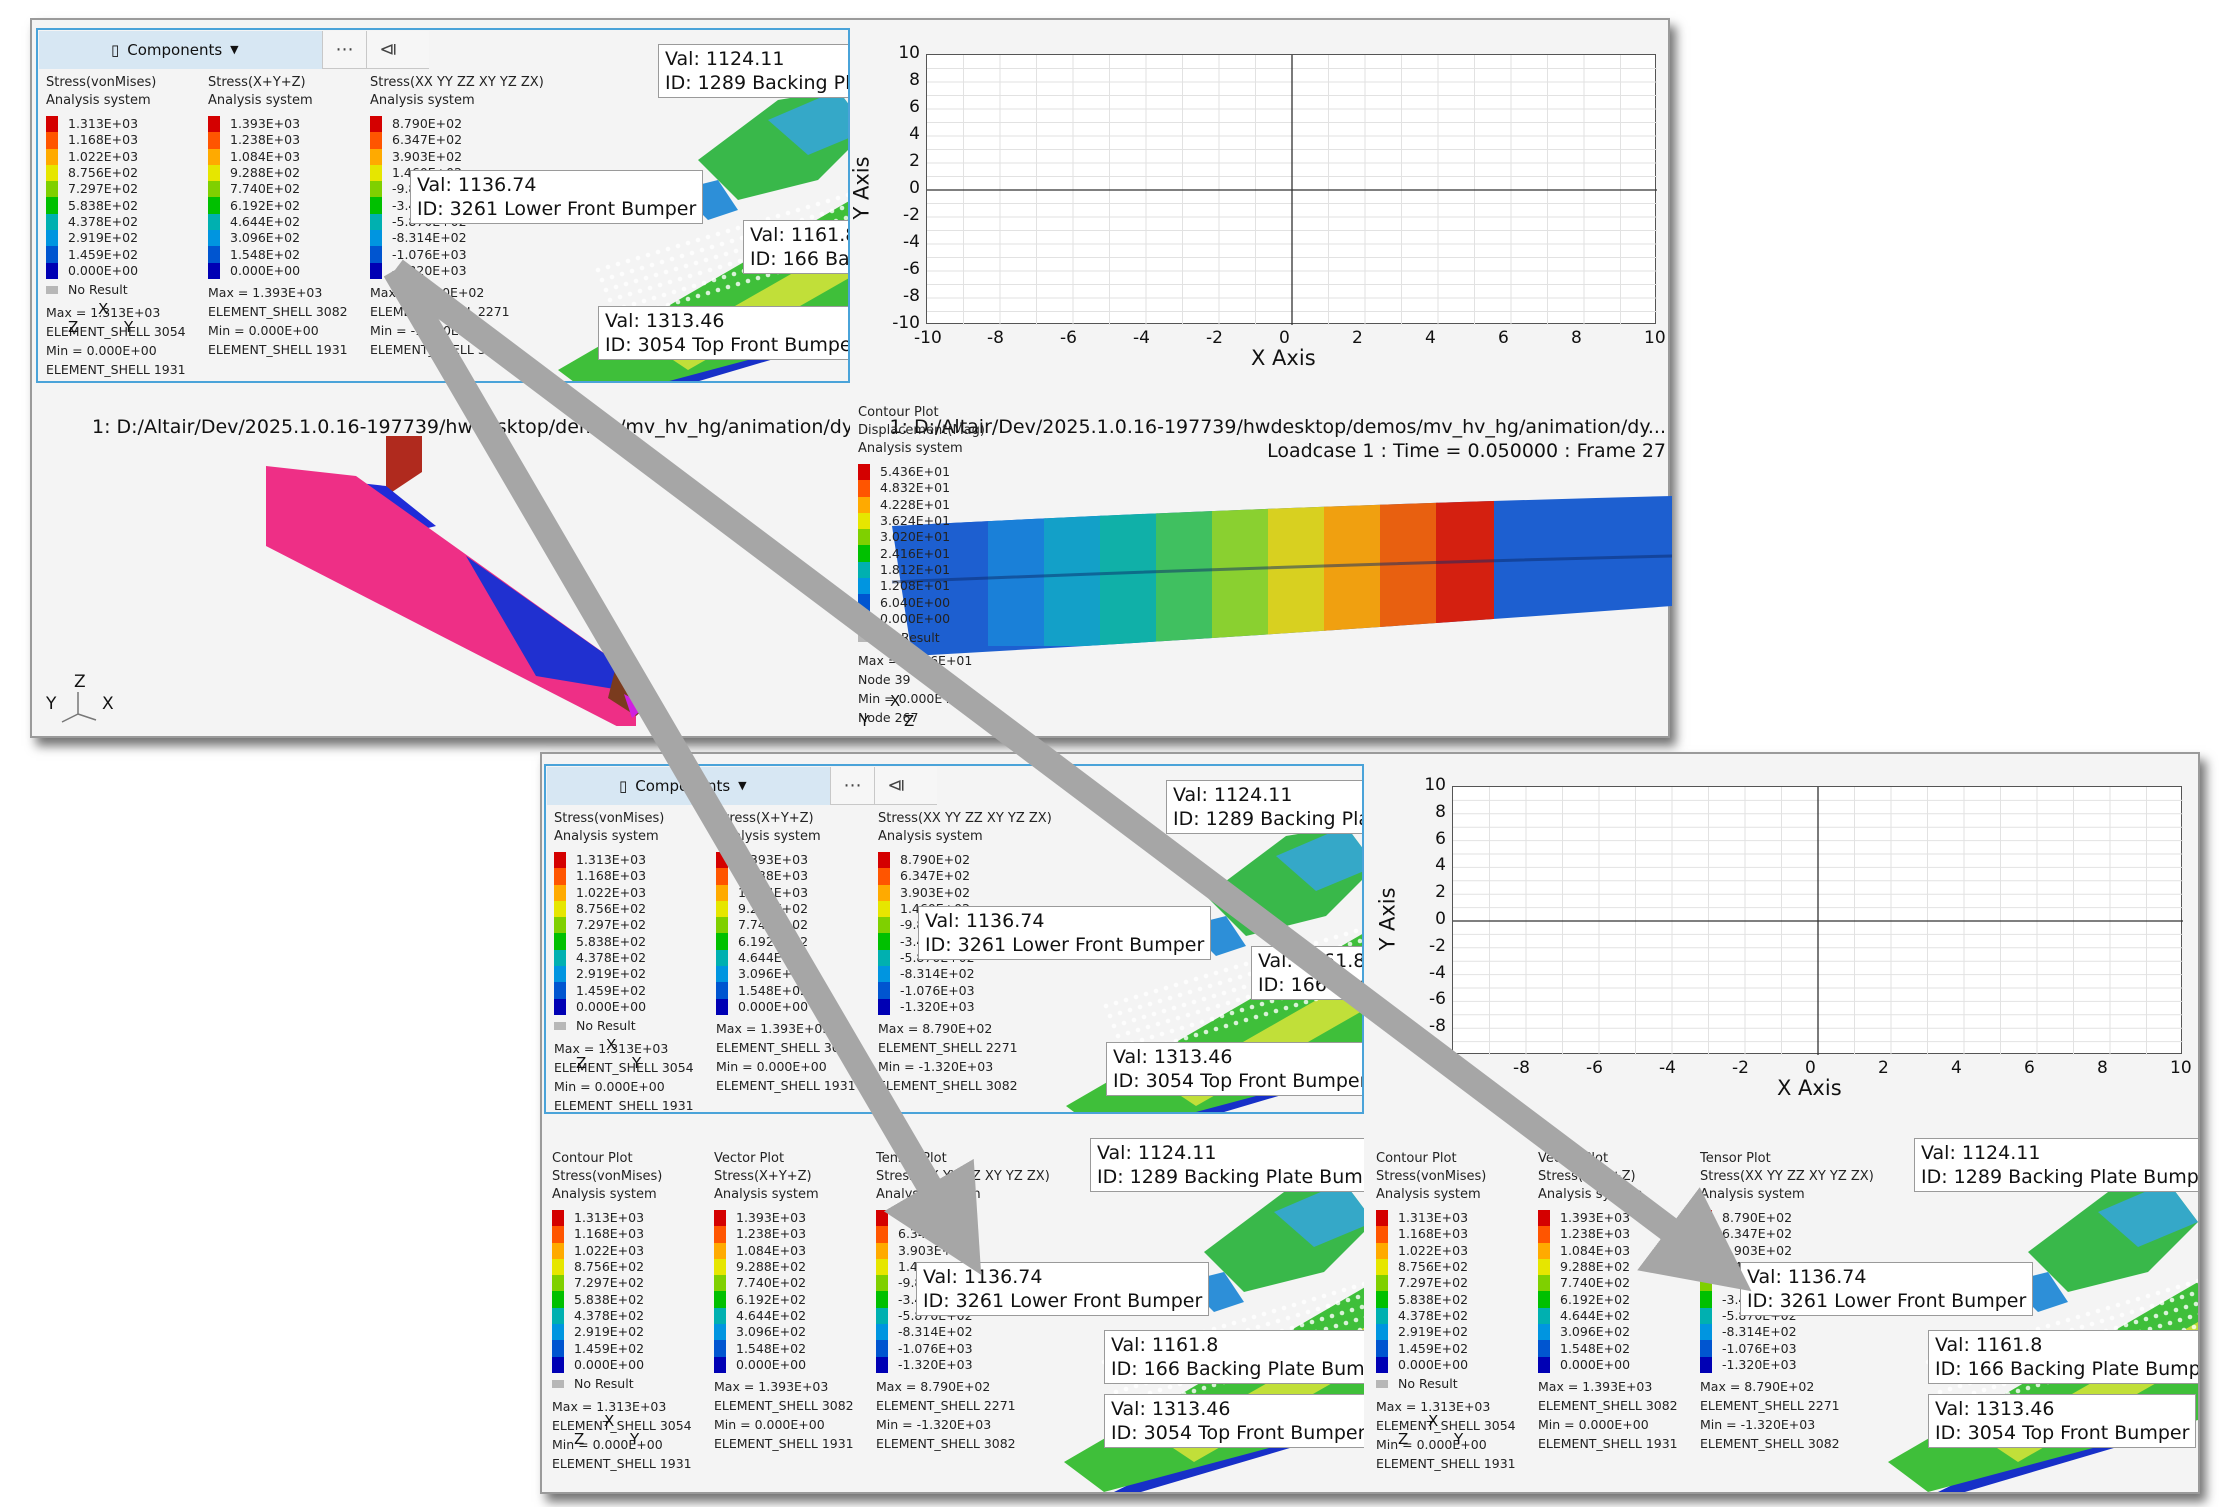  What do you see at coordinates (921, 602) in the screenshot?
I see `legend-entry: 6.040E+00` at bounding box center [921, 602].